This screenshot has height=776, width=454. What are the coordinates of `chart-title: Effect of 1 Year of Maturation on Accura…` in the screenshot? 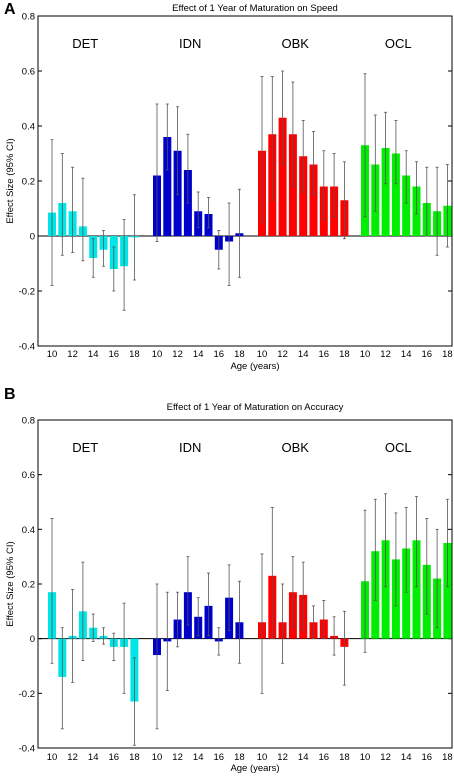 It's located at (255, 407).